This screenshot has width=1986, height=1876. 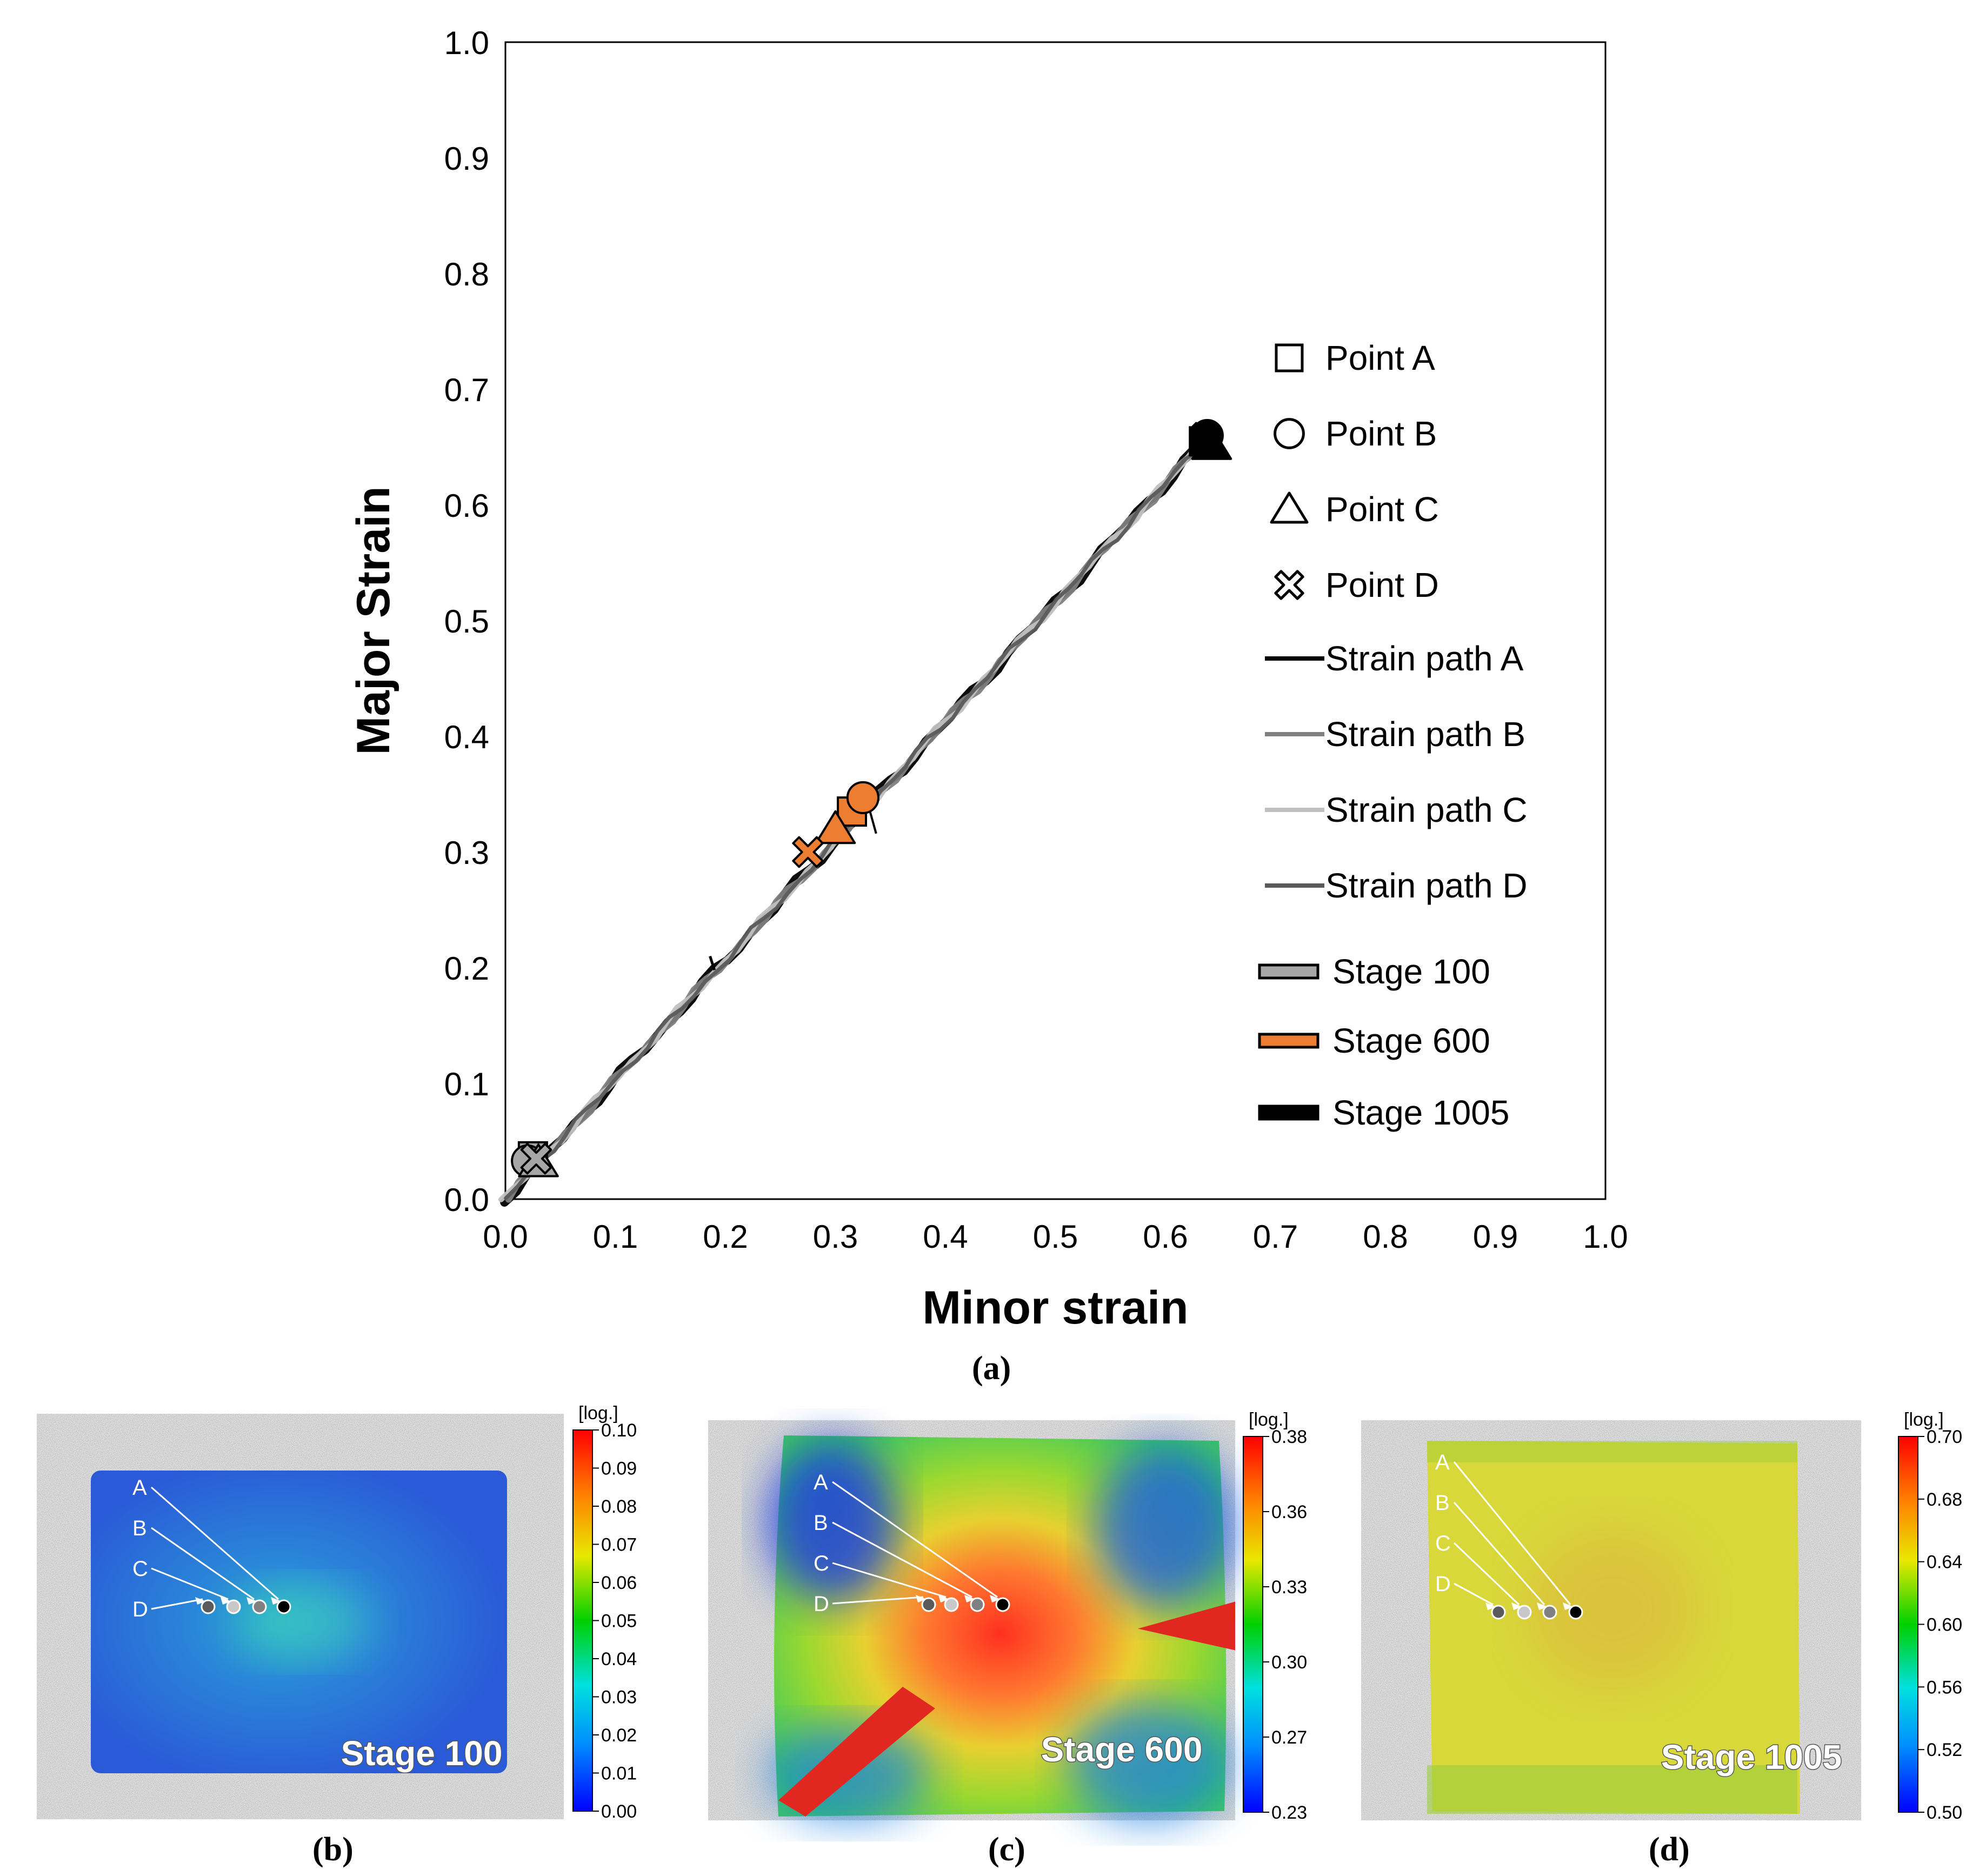 What do you see at coordinates (1382, 510) in the screenshot?
I see `legend-label: Point C` at bounding box center [1382, 510].